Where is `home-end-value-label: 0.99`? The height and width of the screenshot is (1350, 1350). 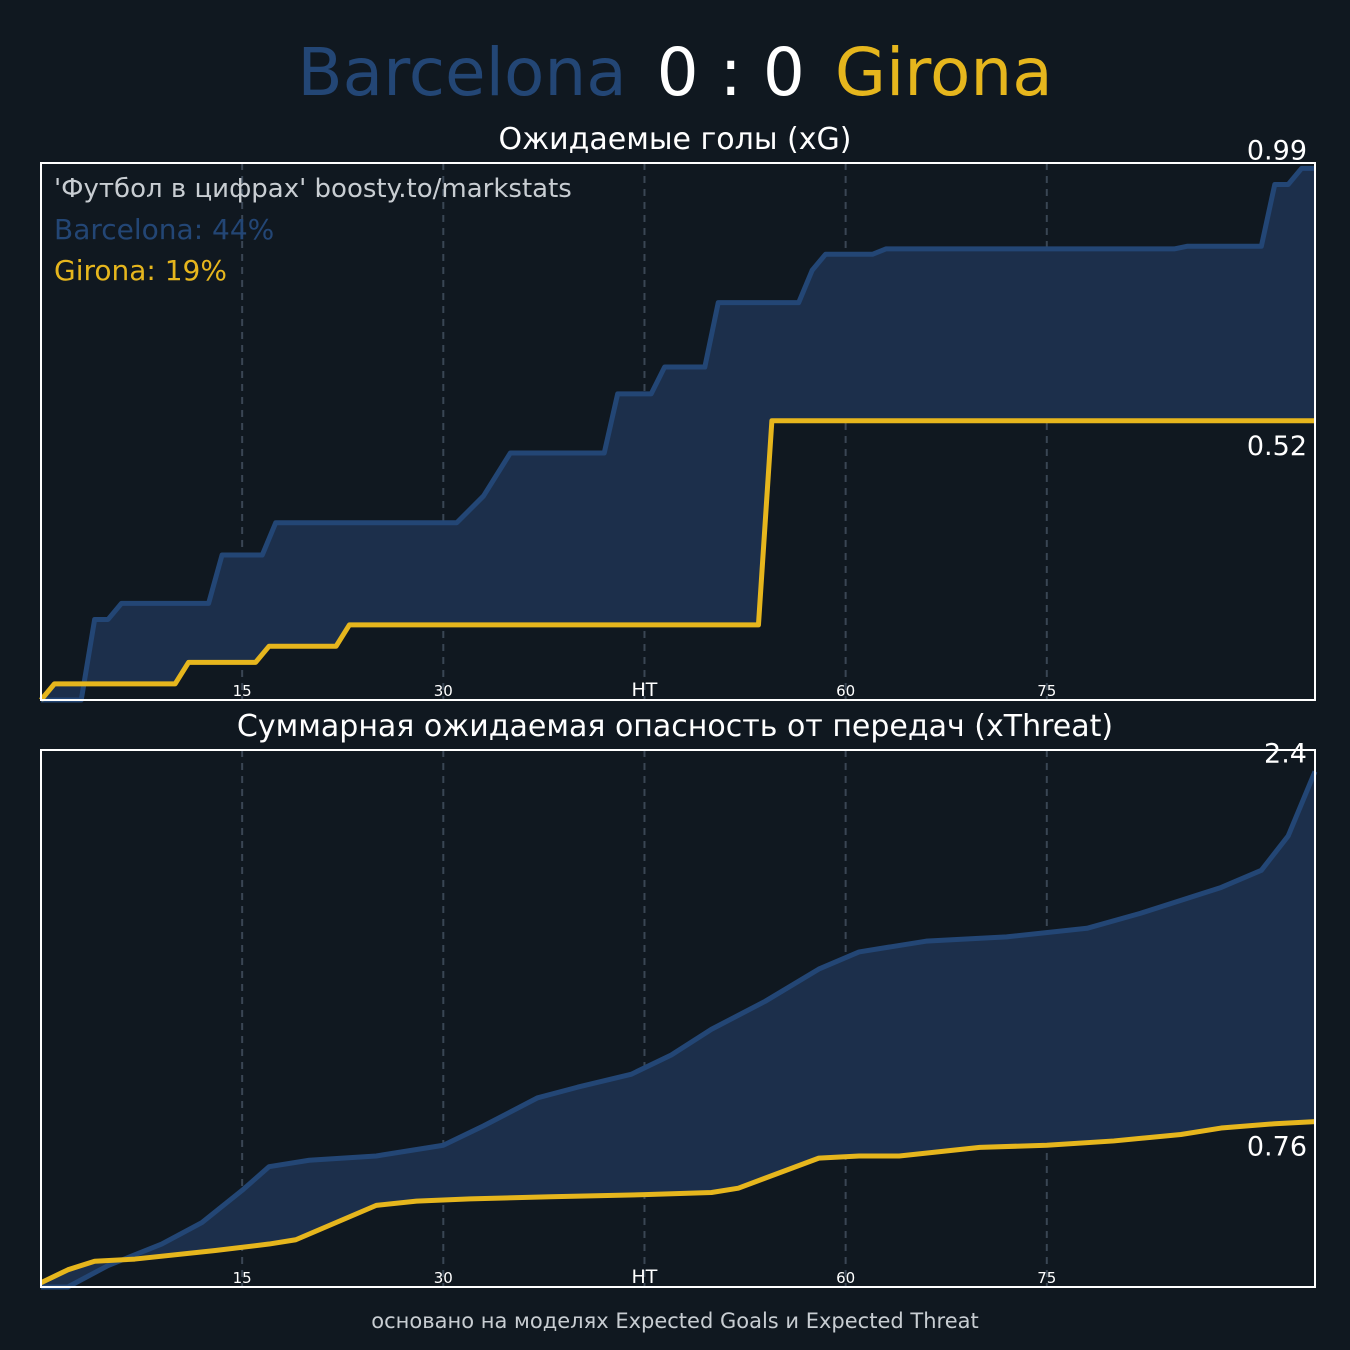 home-end-value-label: 0.99 is located at coordinates (1277, 150).